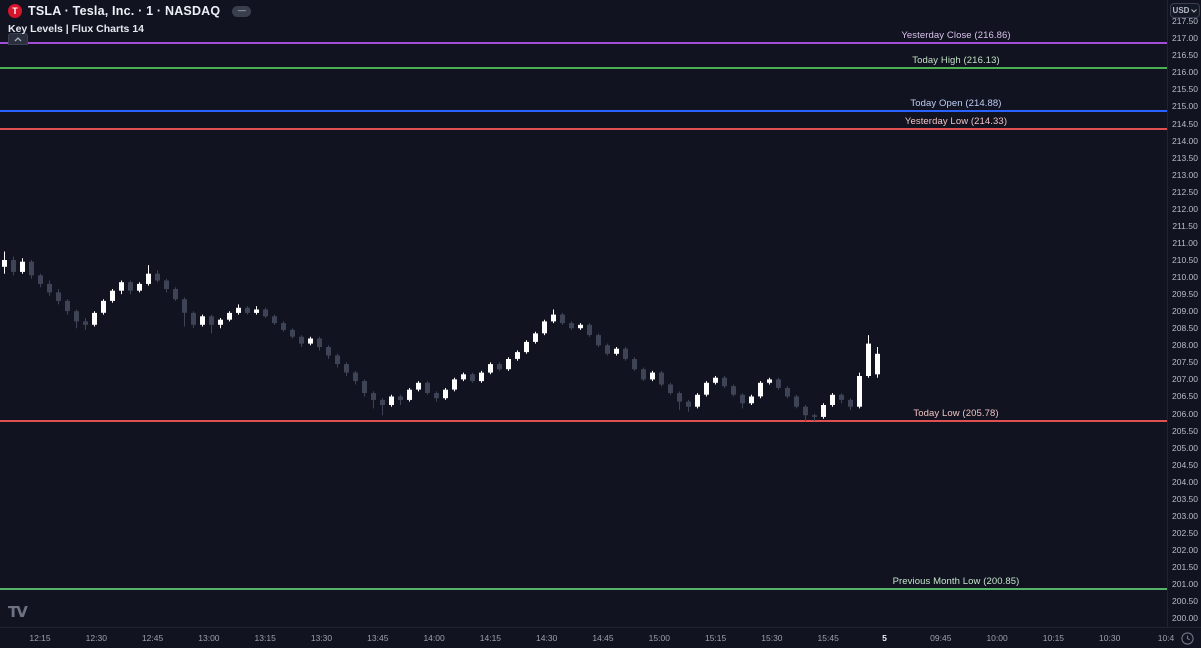 Image resolution: width=1201 pixels, height=648 pixels. Describe the element at coordinates (1166, 638) in the screenshot. I see `time-tick: 10:4` at that location.